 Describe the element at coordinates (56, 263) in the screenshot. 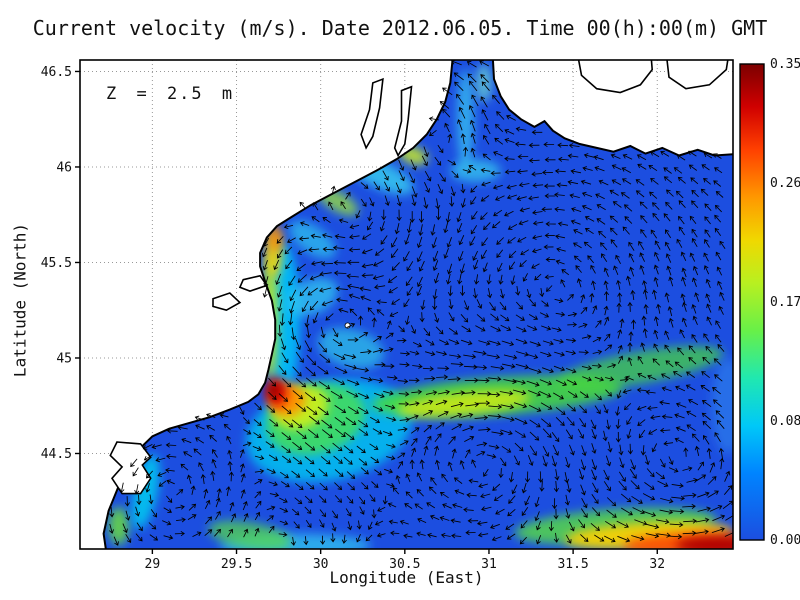

I see `y-tick-label: 45.5` at that location.